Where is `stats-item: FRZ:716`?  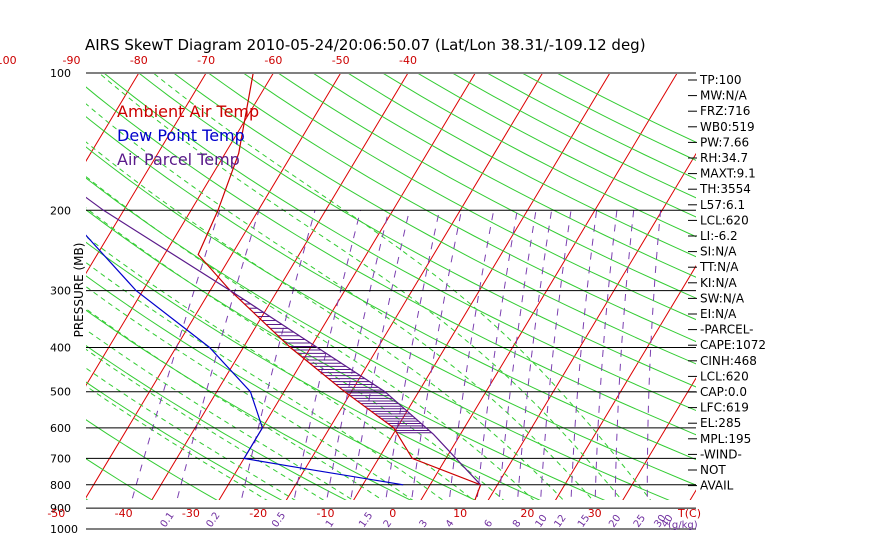 stats-item: FRZ:716 is located at coordinates (725, 111).